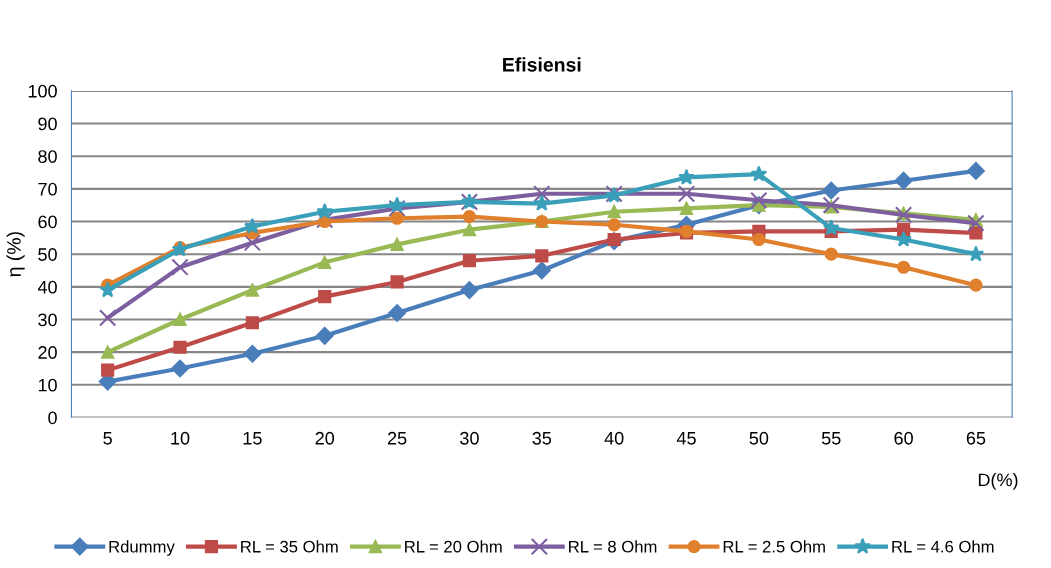  I want to click on y-tick-label: 20, so click(47, 352).